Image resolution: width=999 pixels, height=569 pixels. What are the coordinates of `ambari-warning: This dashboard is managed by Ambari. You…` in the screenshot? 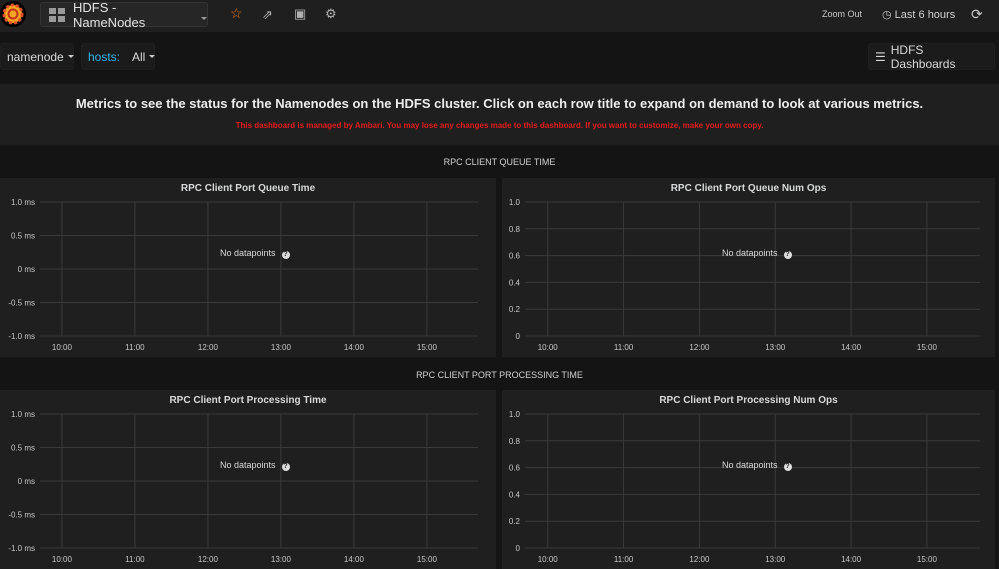 It's located at (499, 125).